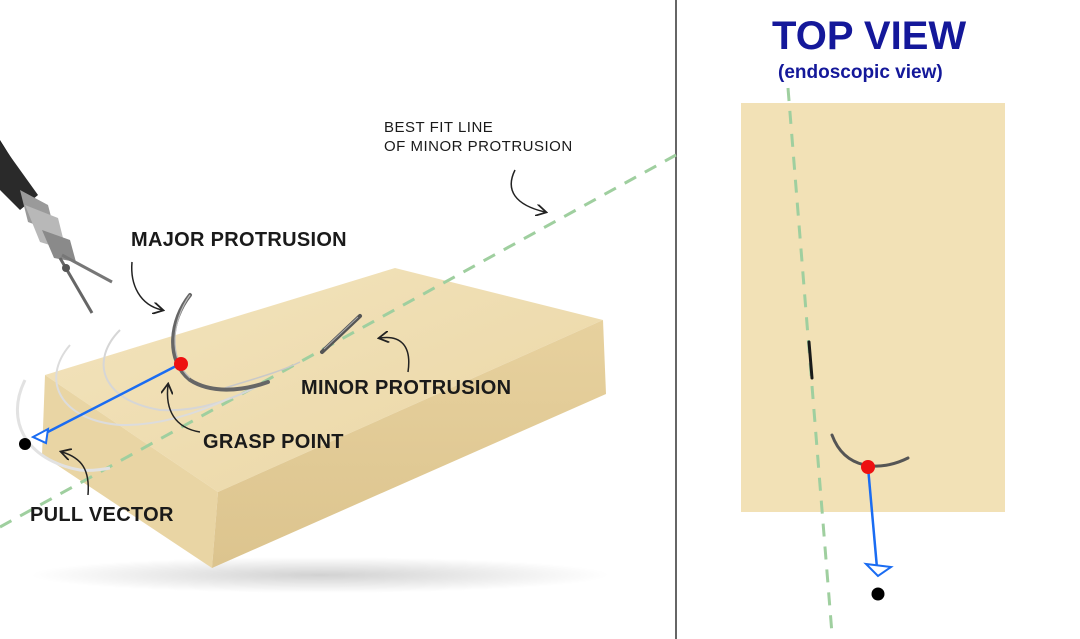  Describe the element at coordinates (878, 594) in the screenshot. I see `top-view-pull-vector-origin` at that location.